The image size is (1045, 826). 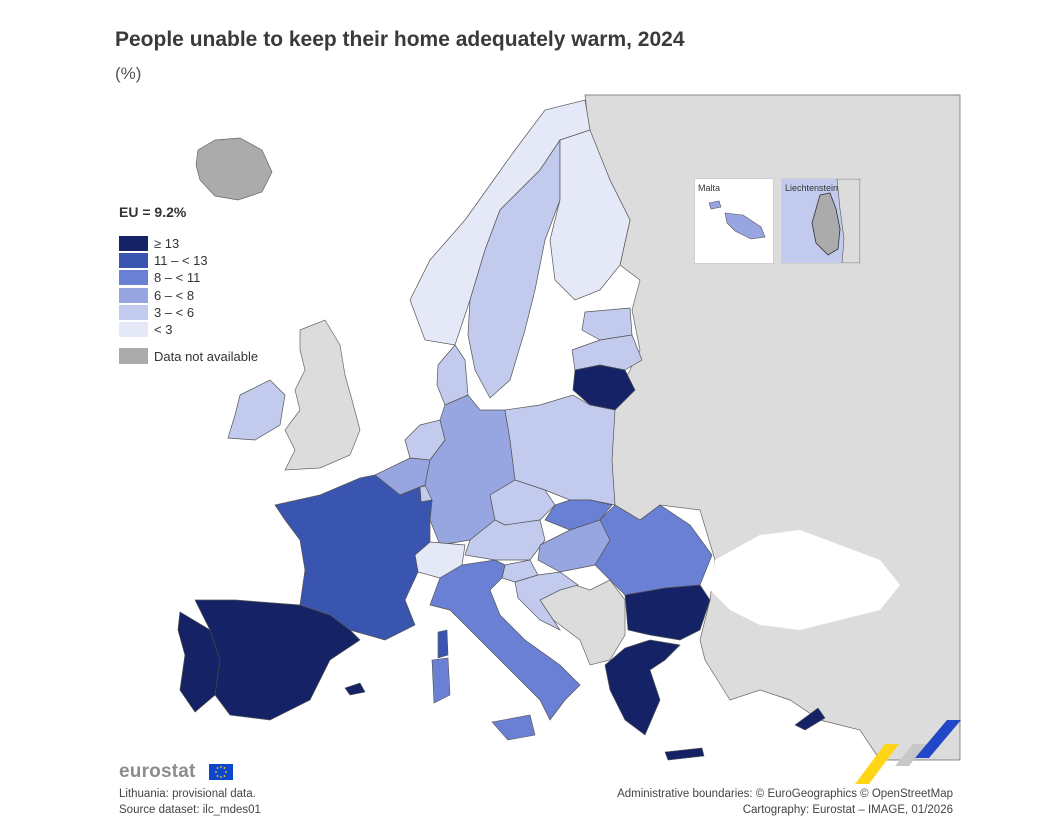 I want to click on legend-item: 11 – < 13, so click(x=163, y=260).